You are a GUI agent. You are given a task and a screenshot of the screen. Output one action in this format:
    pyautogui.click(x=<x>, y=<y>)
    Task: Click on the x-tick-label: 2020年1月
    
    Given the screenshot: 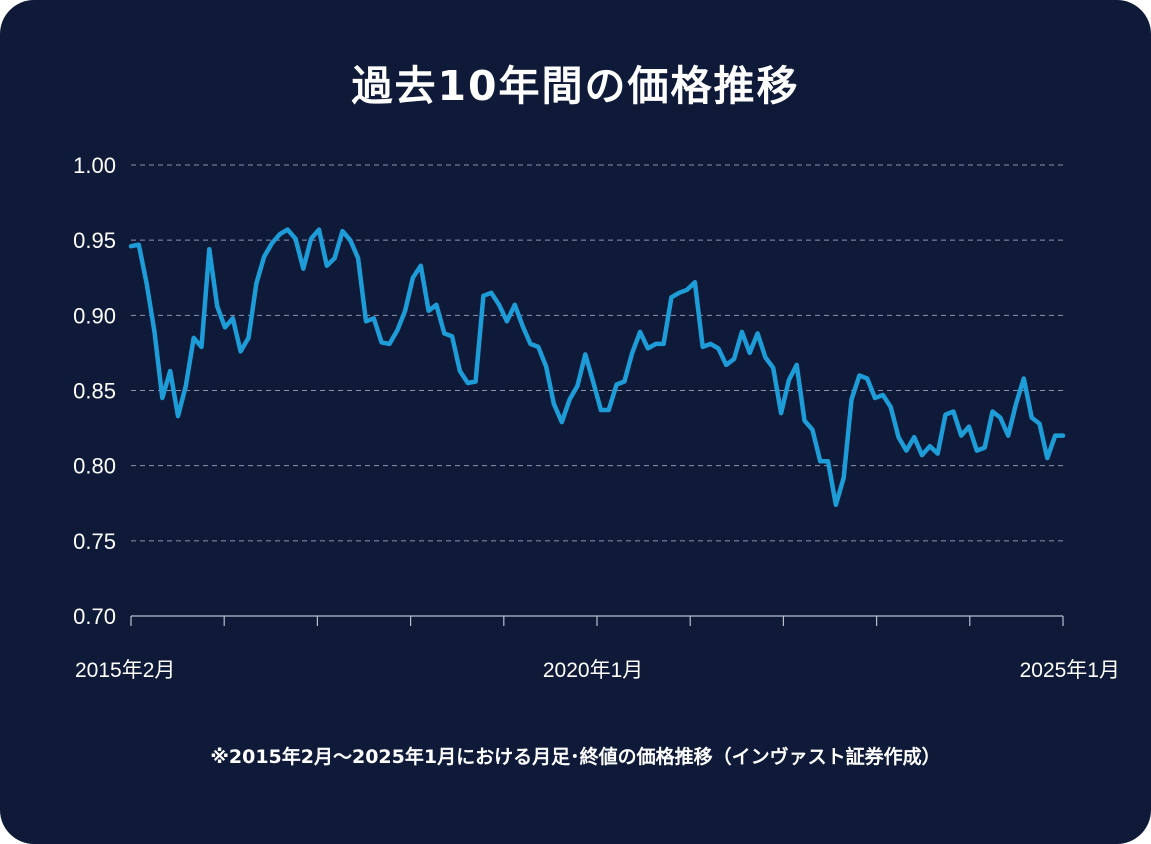 What is the action you would take?
    pyautogui.click(x=593, y=670)
    